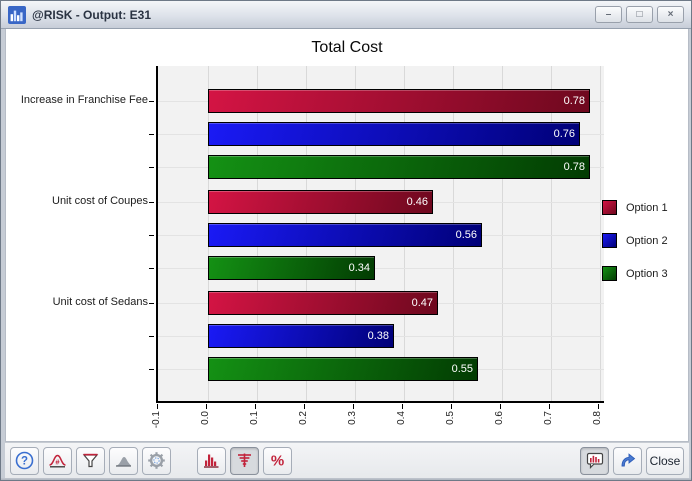 Image resolution: width=692 pixels, height=481 pixels. Describe the element at coordinates (466, 235) in the screenshot. I see `bar-value-label: 0.56` at that location.